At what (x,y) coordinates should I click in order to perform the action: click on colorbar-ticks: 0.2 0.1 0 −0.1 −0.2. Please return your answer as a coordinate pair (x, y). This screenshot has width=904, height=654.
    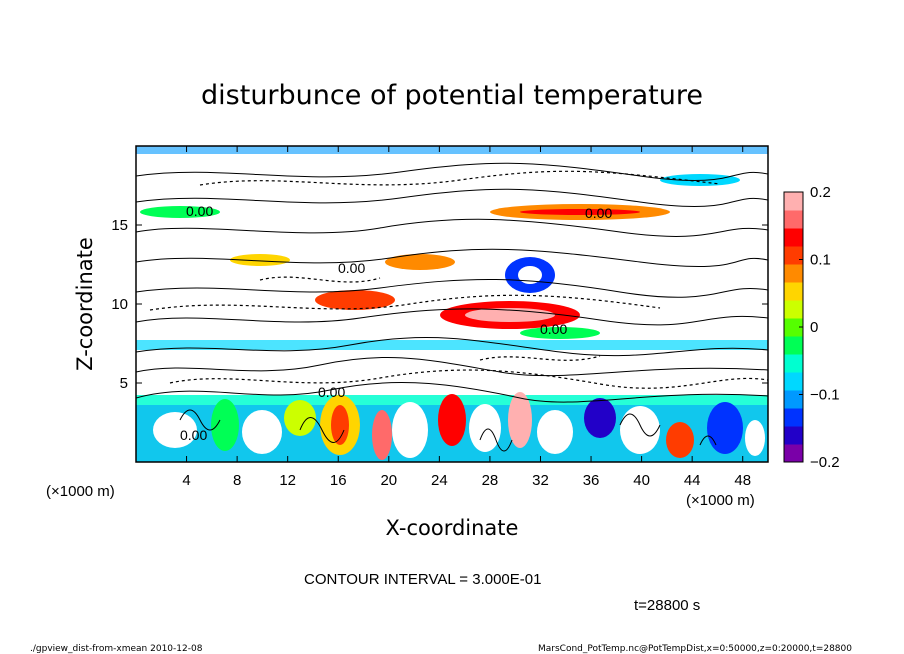
    Looking at the image, I should click on (819, 327).